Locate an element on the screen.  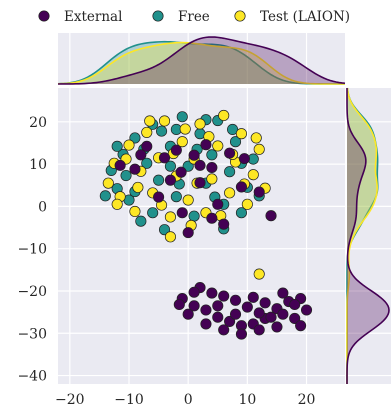
legend: External Free Test (LAION) is located at coordinates (194, 17).